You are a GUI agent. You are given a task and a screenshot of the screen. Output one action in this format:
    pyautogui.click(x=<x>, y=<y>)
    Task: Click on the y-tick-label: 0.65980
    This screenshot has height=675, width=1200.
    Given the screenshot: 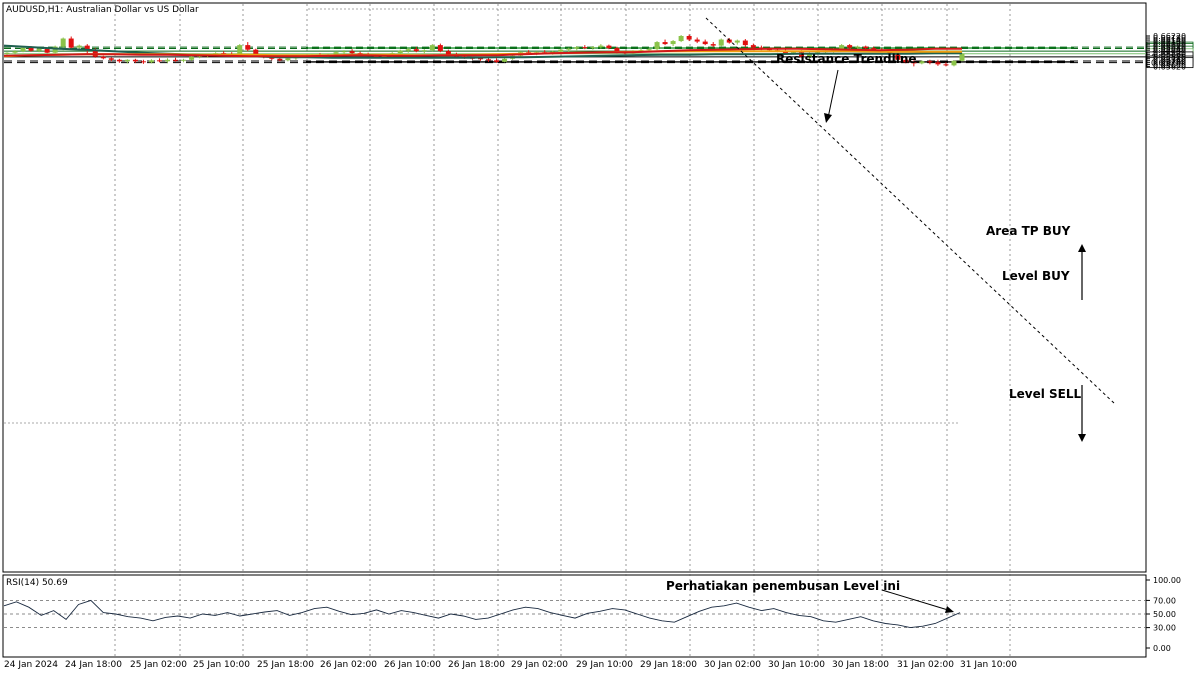 What is the action you would take?
    pyautogui.click(x=1169, y=48)
    